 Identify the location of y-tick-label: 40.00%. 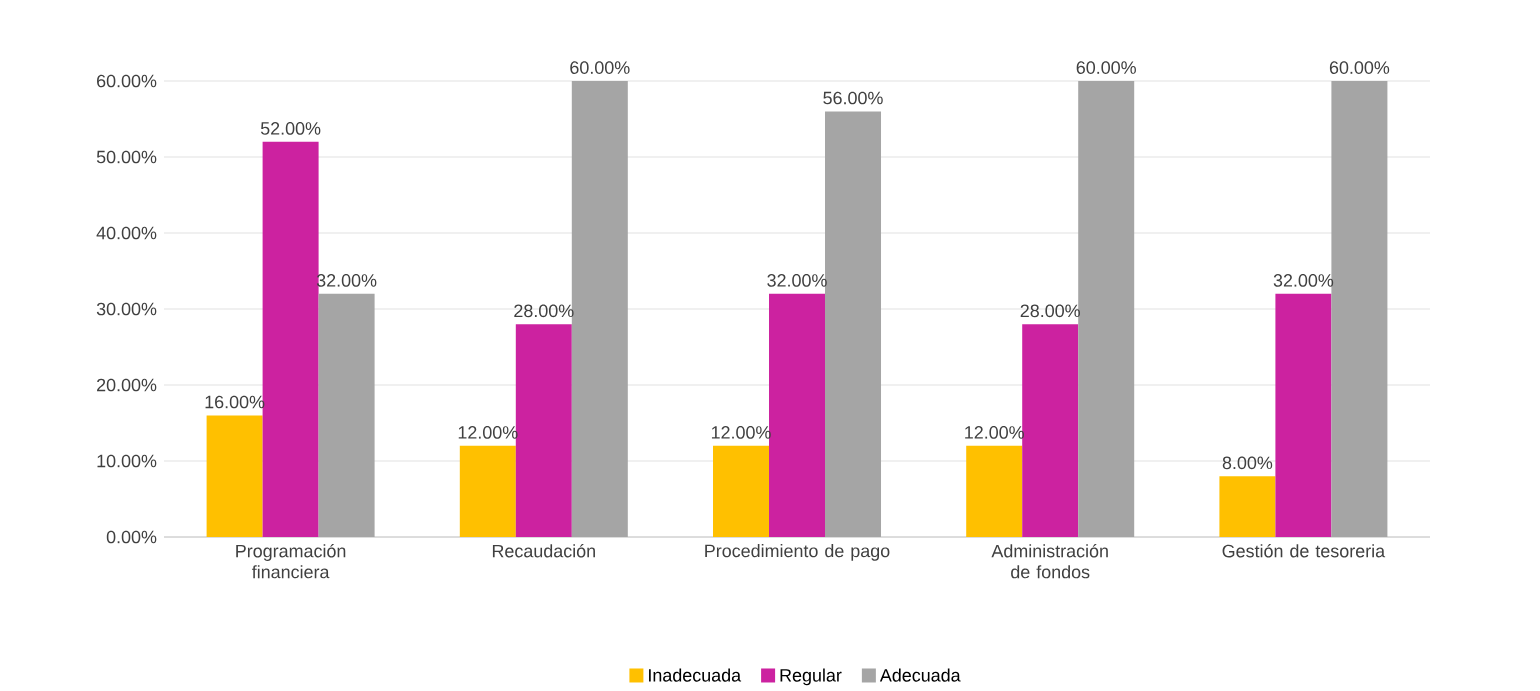
(126, 233).